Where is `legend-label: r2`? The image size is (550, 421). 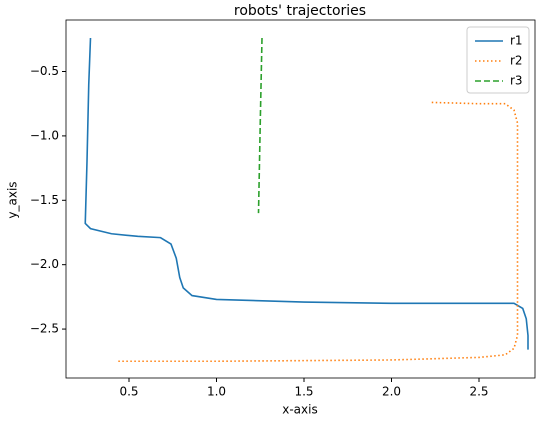 legend-label: r2 is located at coordinates (516, 61).